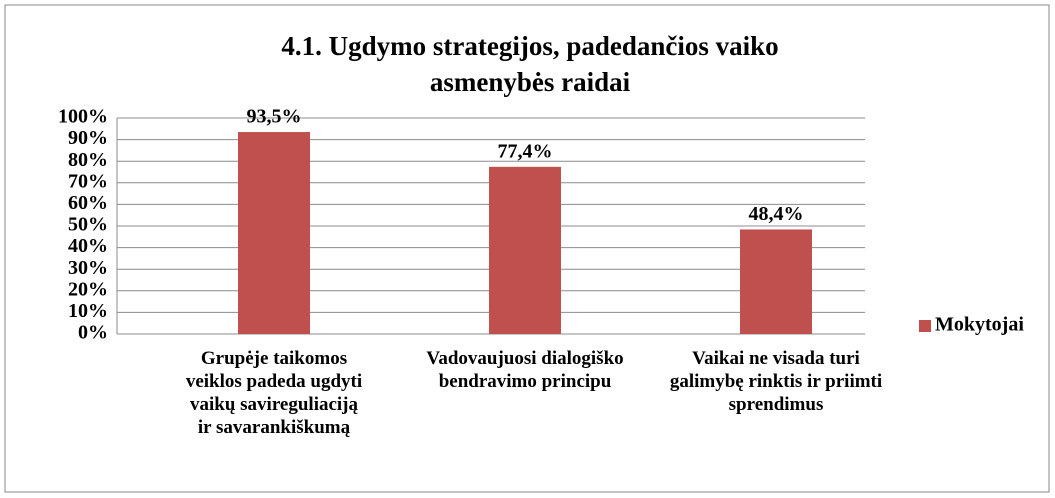  I want to click on y-tick-label: 20%, so click(88, 289).